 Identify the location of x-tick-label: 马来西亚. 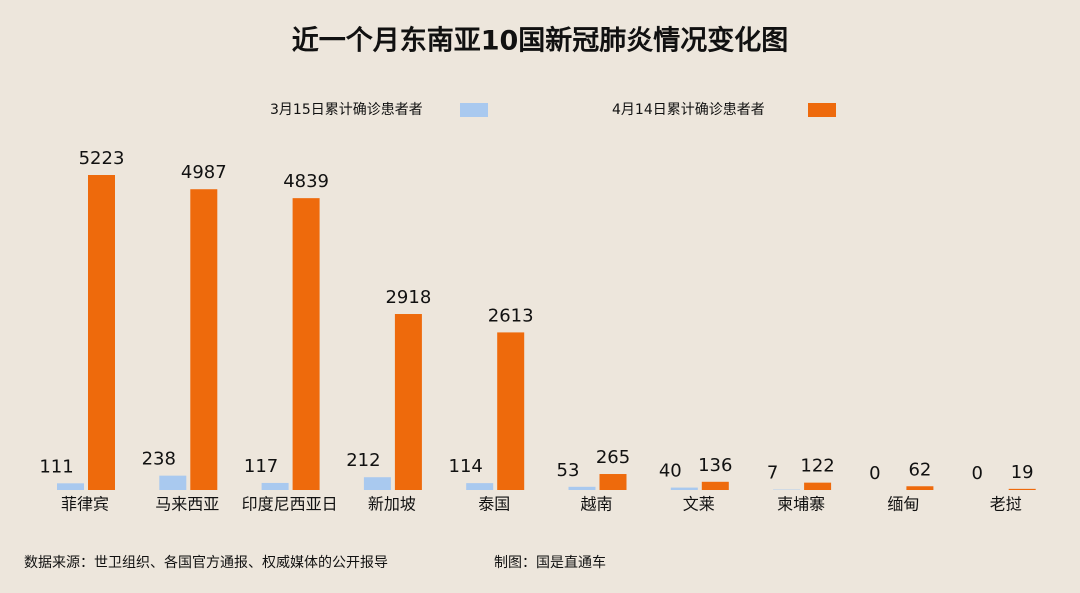
(187, 504).